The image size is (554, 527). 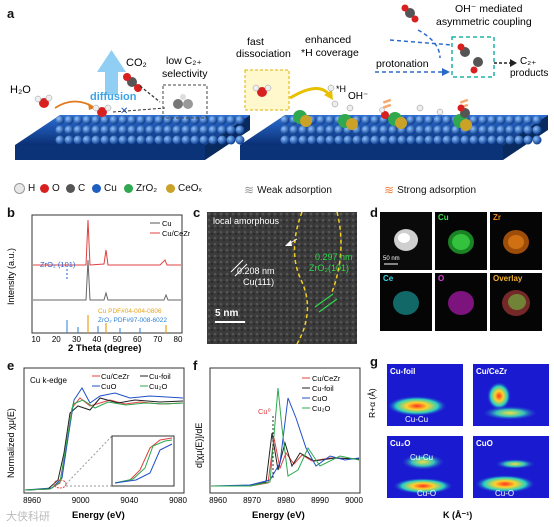 What do you see at coordinates (56, 188) in the screenshot?
I see `legend-label-o: O` at bounding box center [56, 188].